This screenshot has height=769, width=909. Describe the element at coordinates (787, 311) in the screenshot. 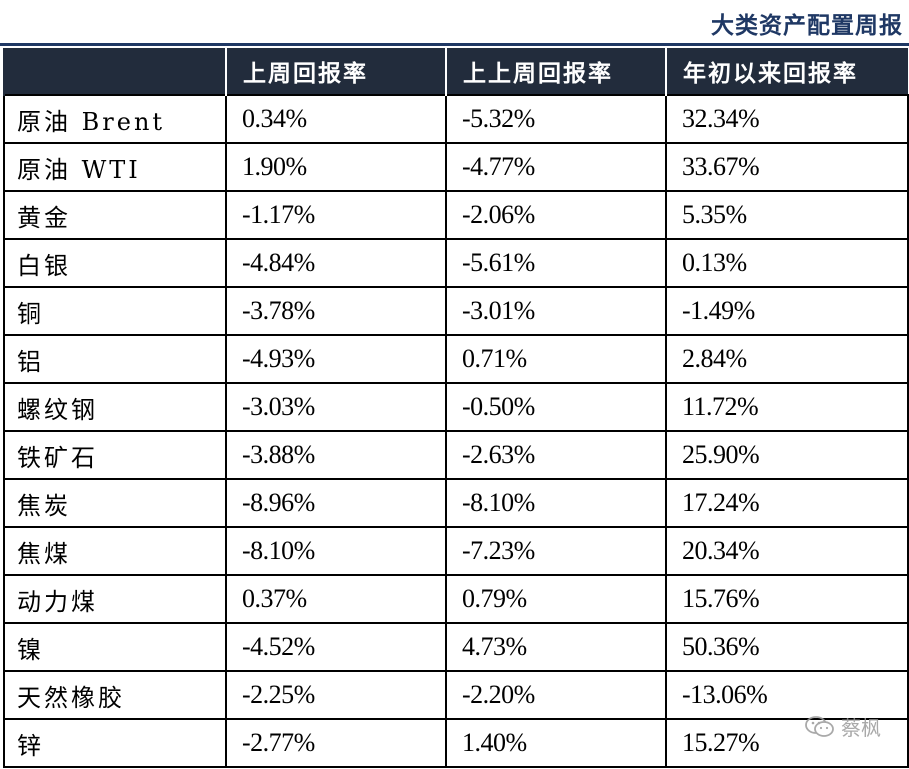

I see `ytd-return-cell: -1.49%` at that location.